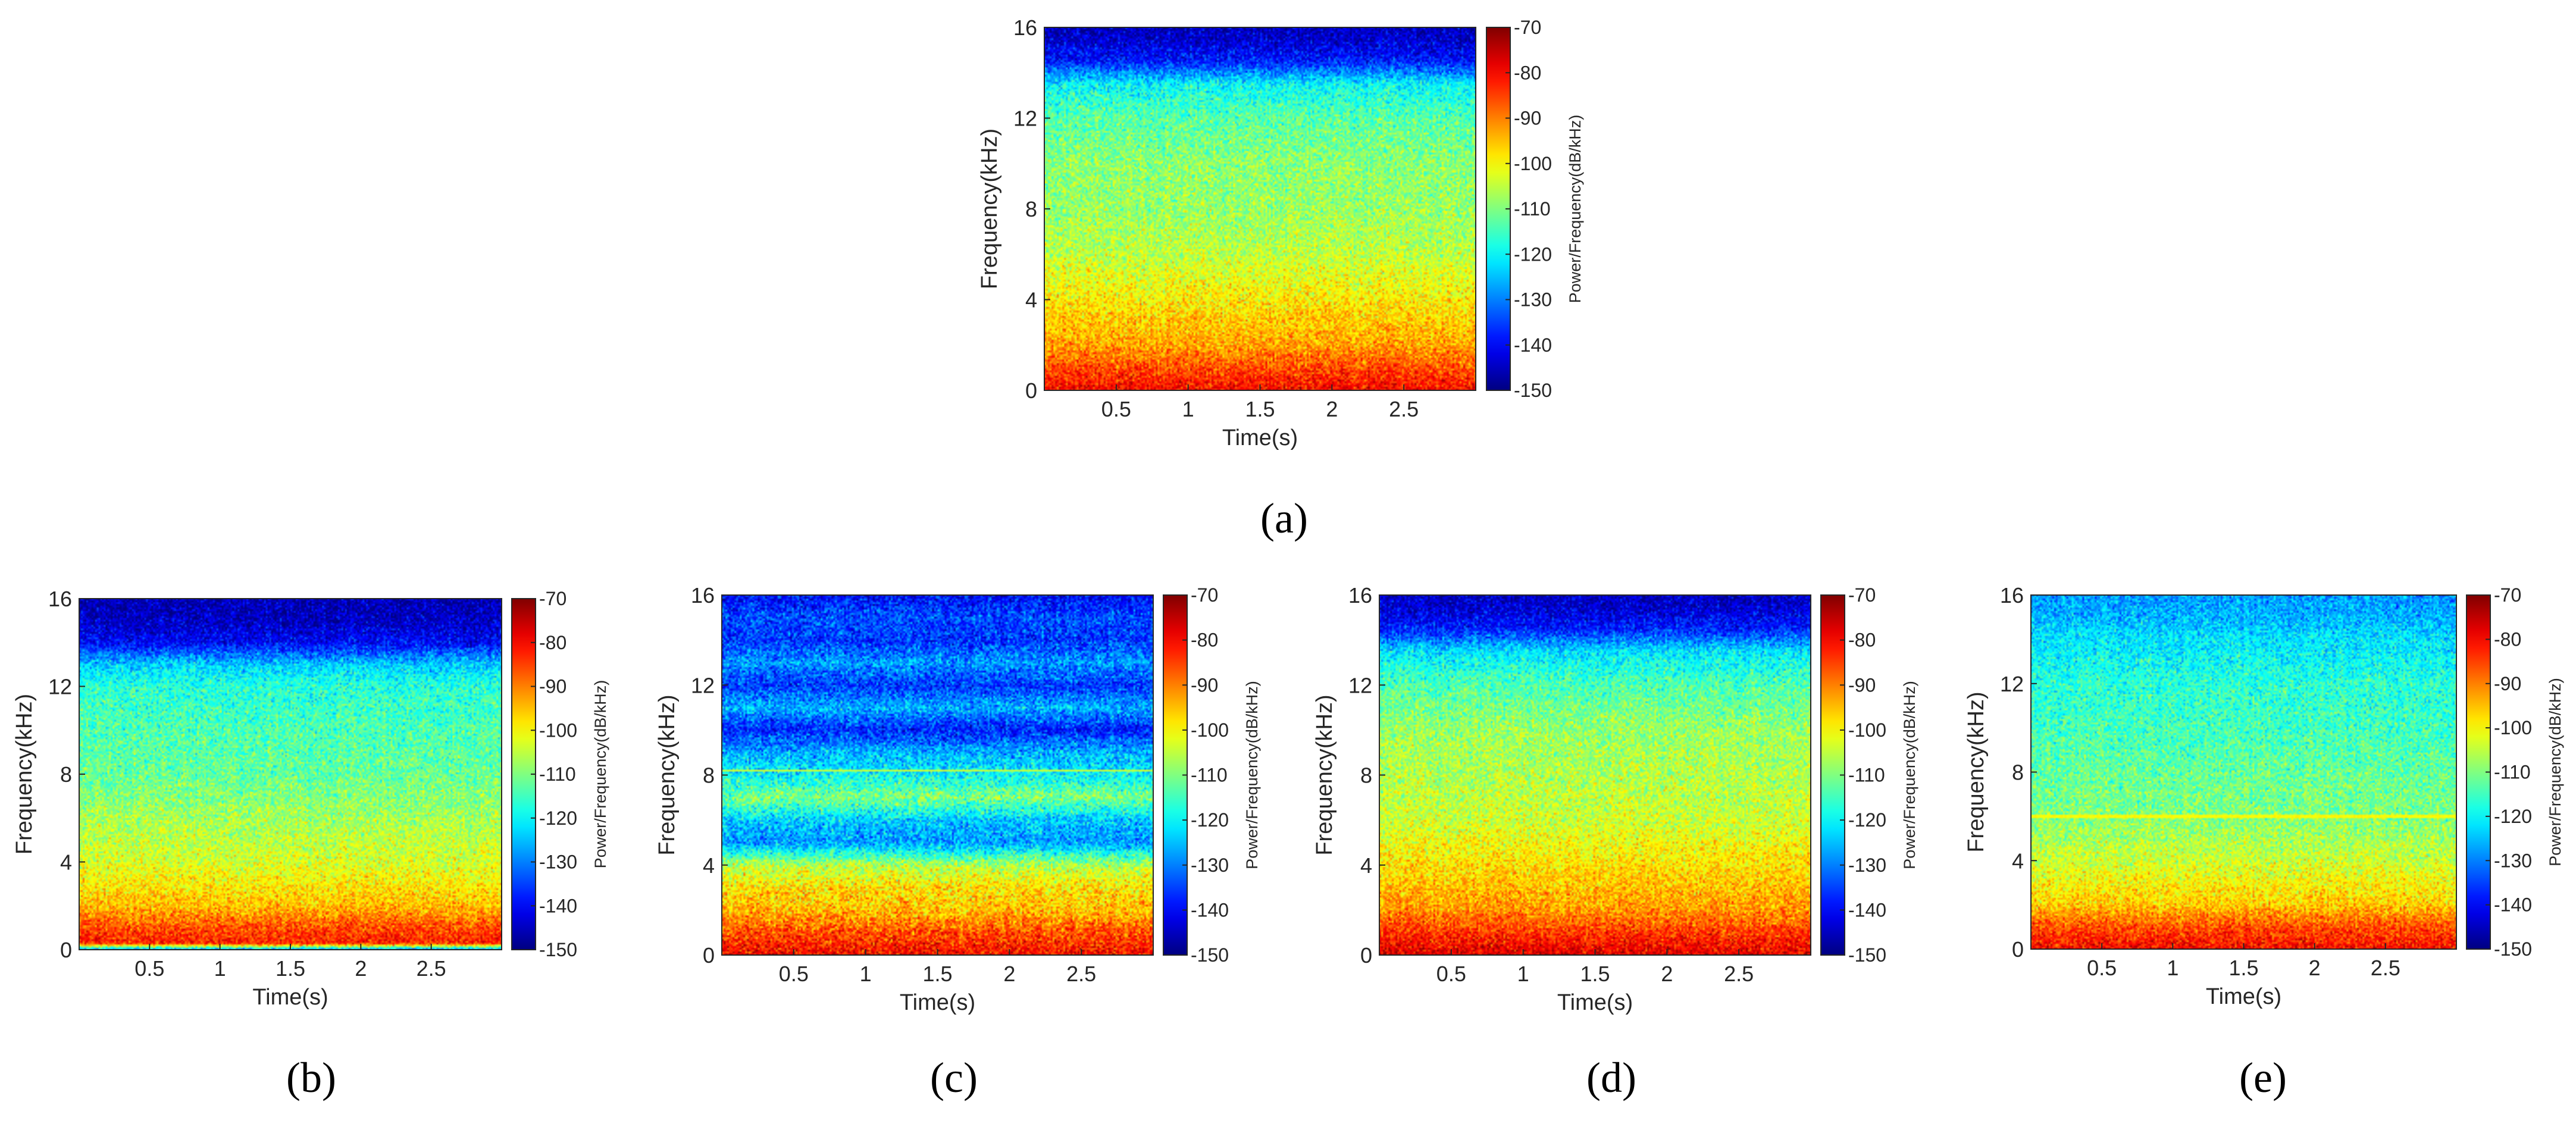 The width and height of the screenshot is (2576, 1130). Describe the element at coordinates (2263, 1077) in the screenshot. I see `panel-label: (e)` at that location.